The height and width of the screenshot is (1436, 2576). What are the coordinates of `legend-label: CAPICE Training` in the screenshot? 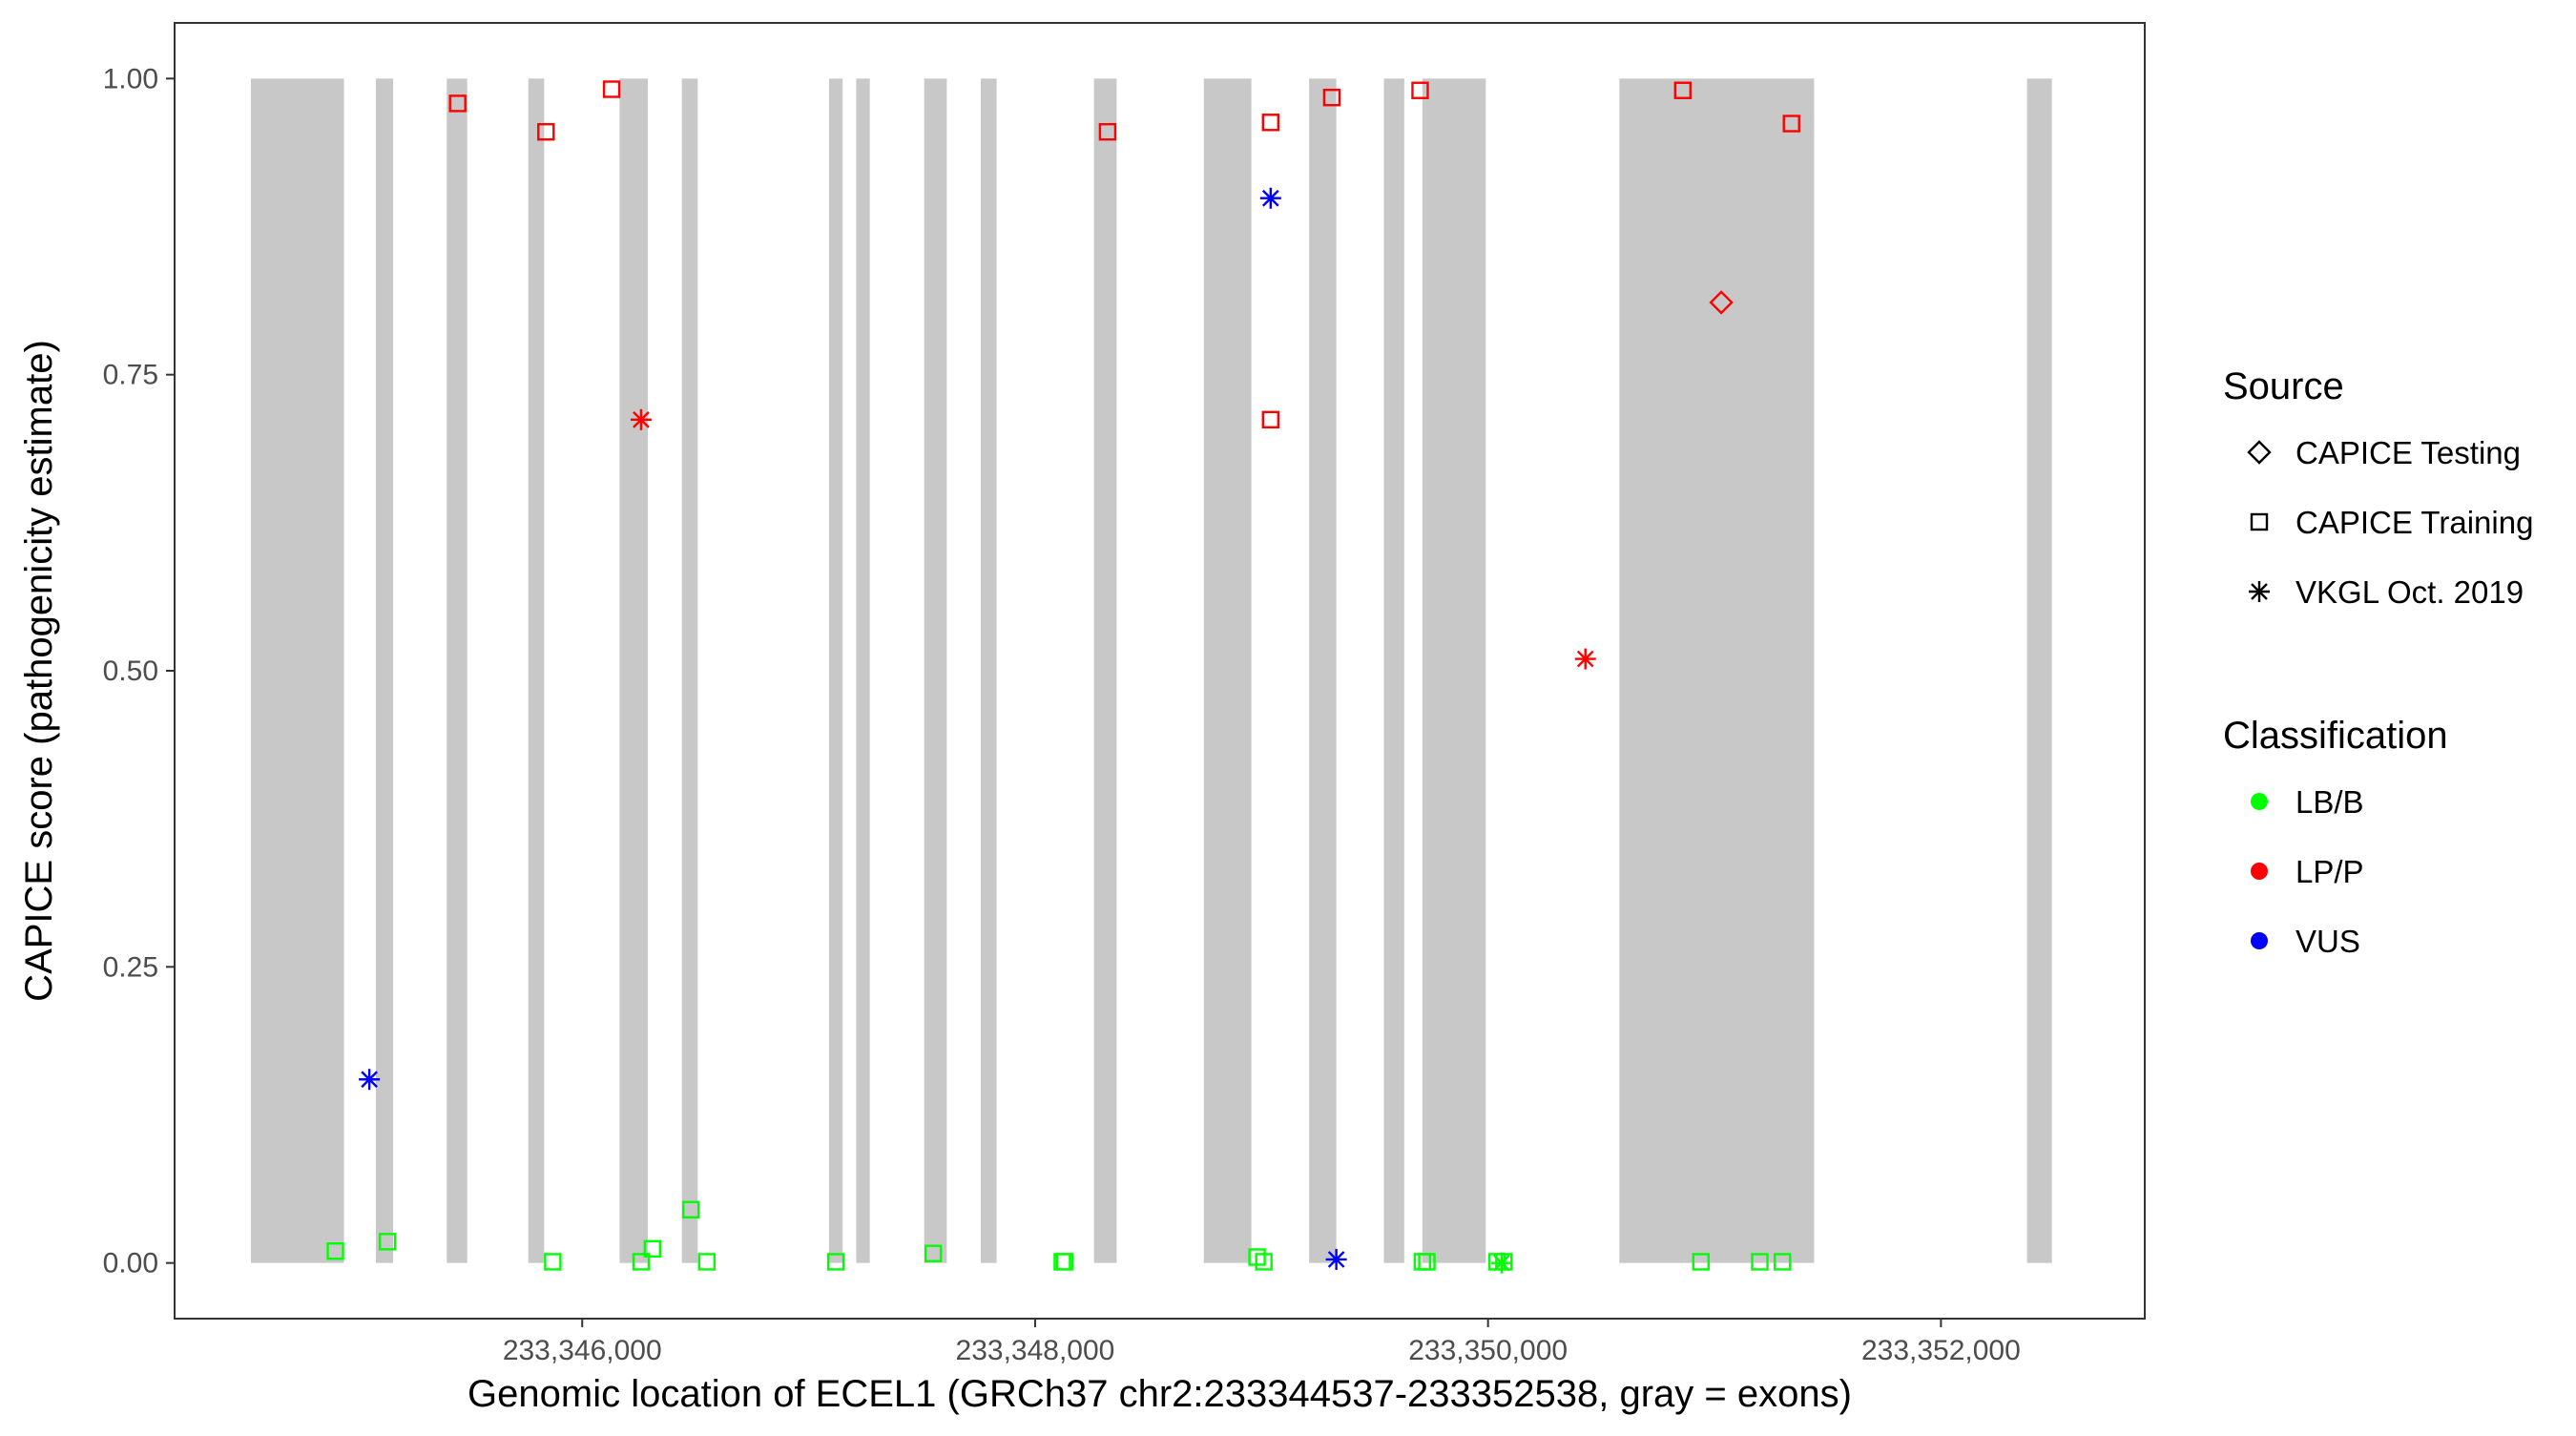 It's located at (2414, 522).